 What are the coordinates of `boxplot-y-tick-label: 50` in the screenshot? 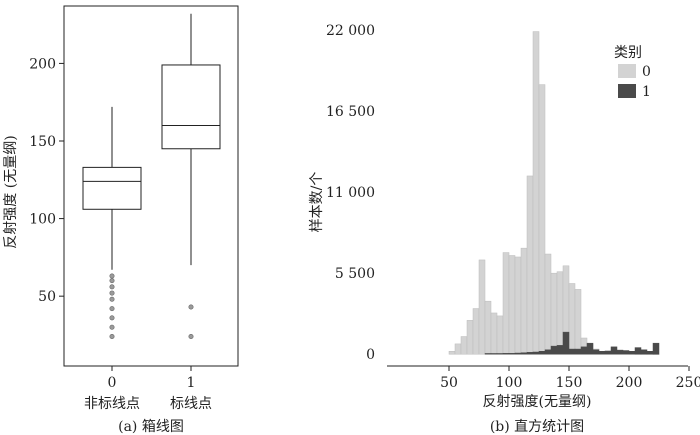 It's located at (47, 297).